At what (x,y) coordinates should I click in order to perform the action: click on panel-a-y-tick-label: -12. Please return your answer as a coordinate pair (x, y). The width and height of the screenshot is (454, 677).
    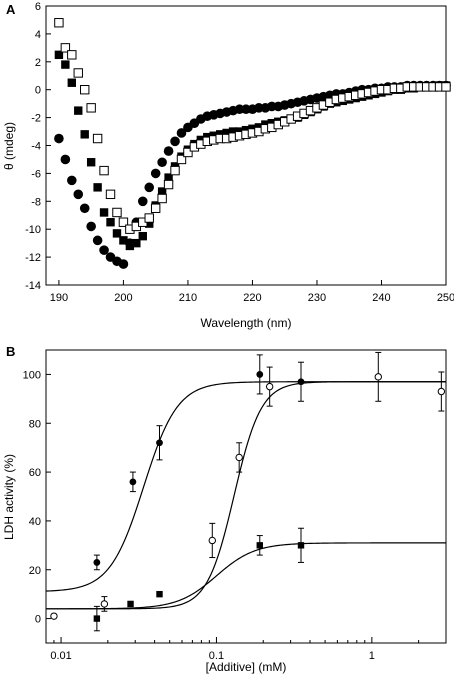
    Looking at the image, I should click on (33, 258).